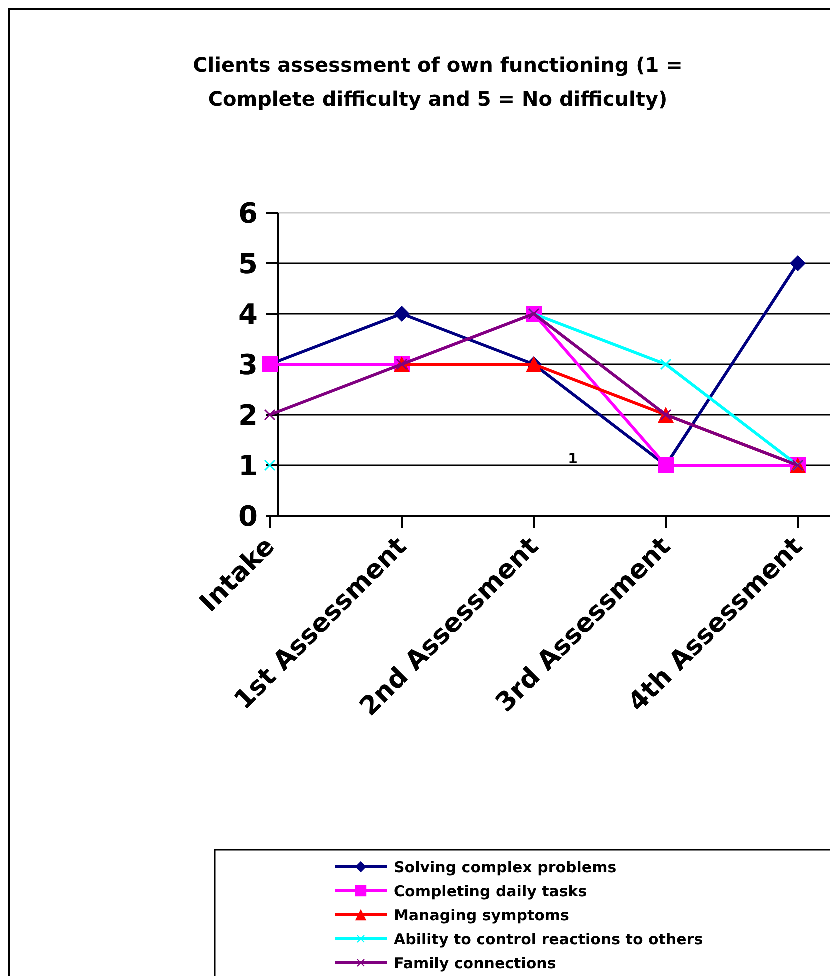 This screenshot has width=830, height=976. What do you see at coordinates (438, 82) in the screenshot?
I see `chart-title: Clients assessment of own functioning (1 = Complete difficulty and 5 = No difficulty)` at bounding box center [438, 82].